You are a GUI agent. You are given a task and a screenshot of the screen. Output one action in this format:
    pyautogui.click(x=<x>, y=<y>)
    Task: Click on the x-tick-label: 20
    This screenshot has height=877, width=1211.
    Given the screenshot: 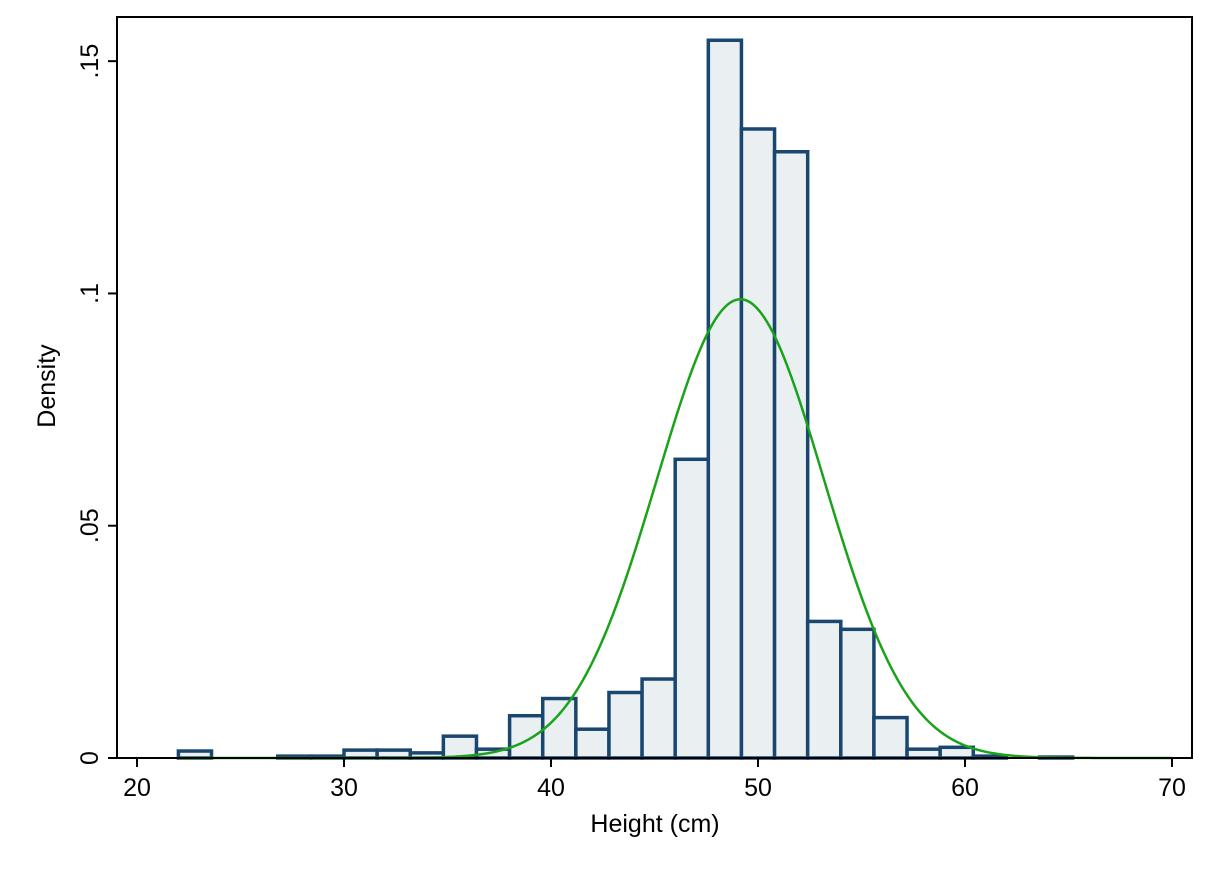 What is the action you would take?
    pyautogui.click(x=137, y=788)
    